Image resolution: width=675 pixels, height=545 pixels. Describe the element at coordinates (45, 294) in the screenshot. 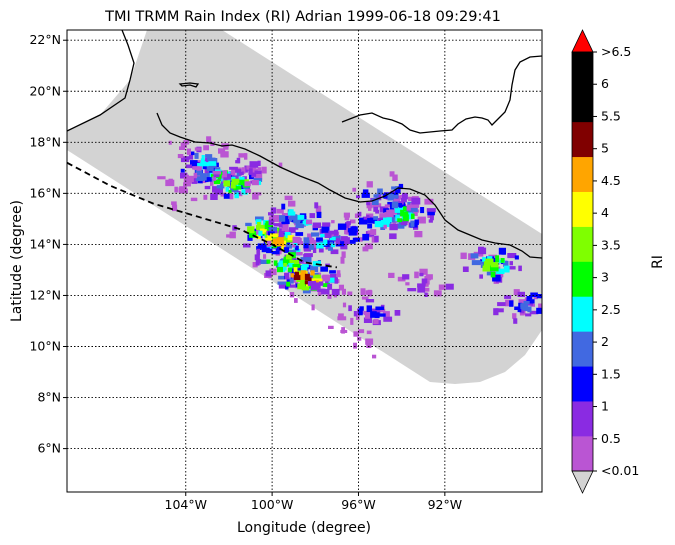

I see `y-tick-label: 12°N` at that location.